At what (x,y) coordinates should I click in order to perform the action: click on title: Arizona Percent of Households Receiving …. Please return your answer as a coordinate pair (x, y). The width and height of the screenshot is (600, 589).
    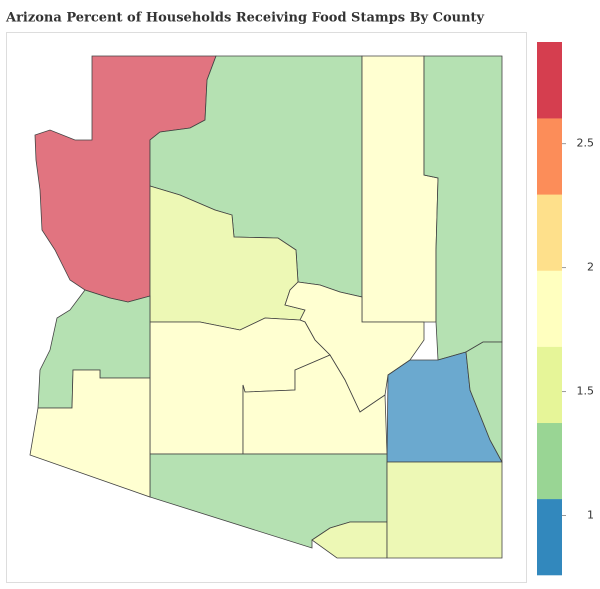
    Looking at the image, I should click on (245, 18).